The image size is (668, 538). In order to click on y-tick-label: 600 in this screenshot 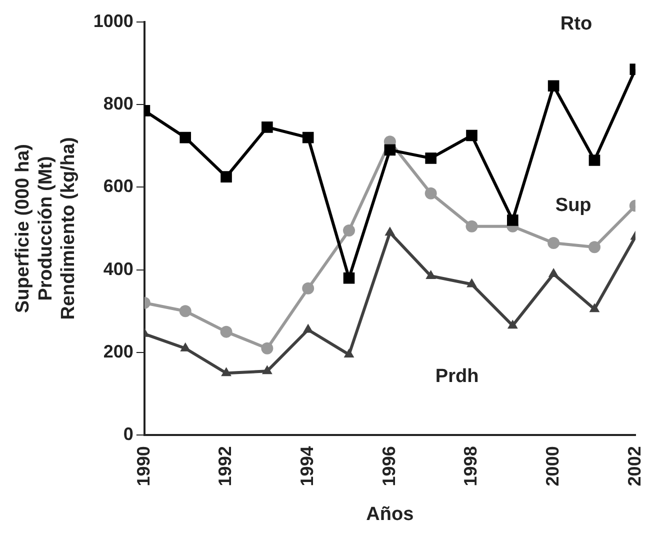, I will do `click(118, 186)`.